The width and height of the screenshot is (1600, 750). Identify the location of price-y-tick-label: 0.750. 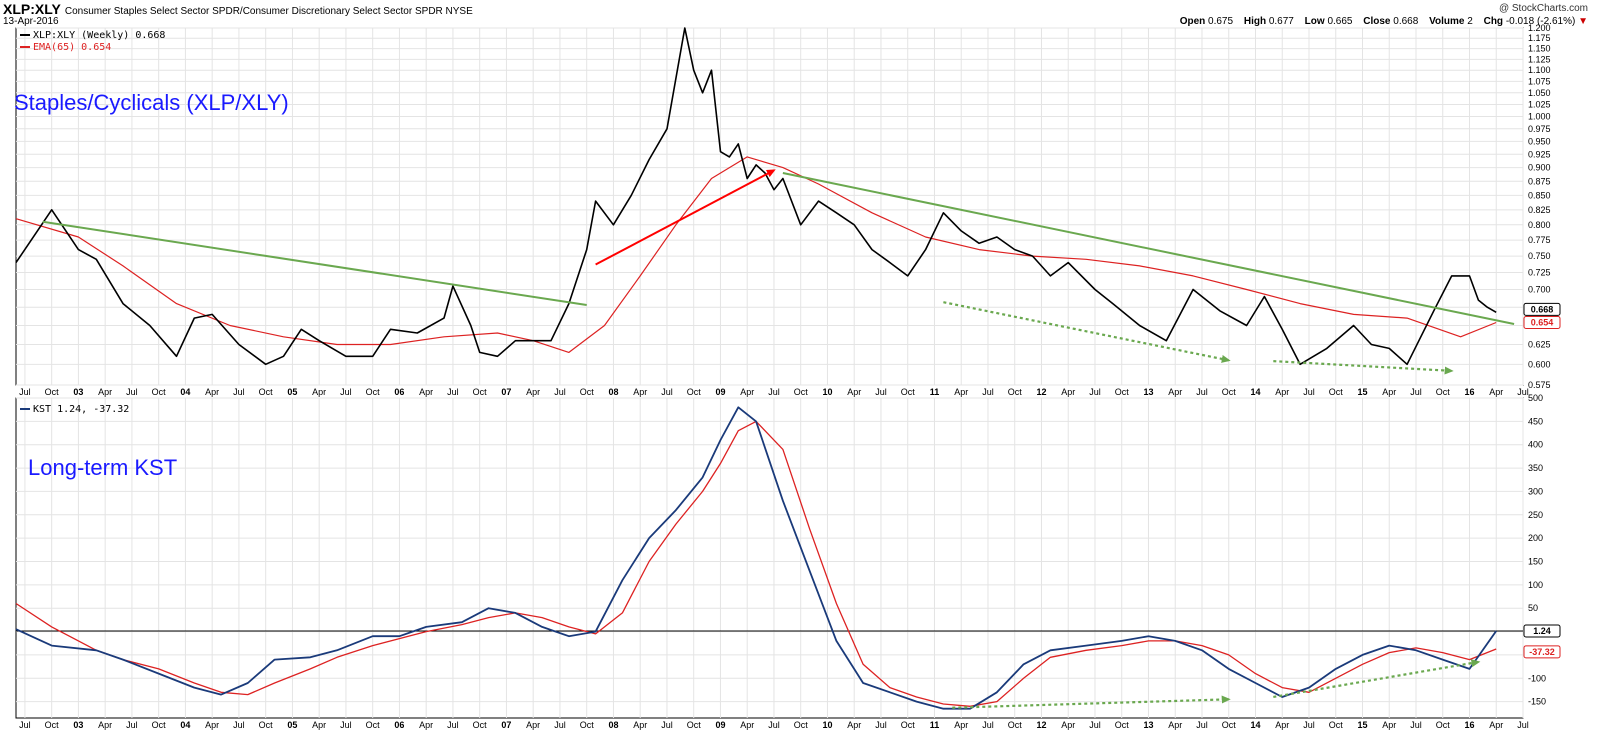
(1539, 256).